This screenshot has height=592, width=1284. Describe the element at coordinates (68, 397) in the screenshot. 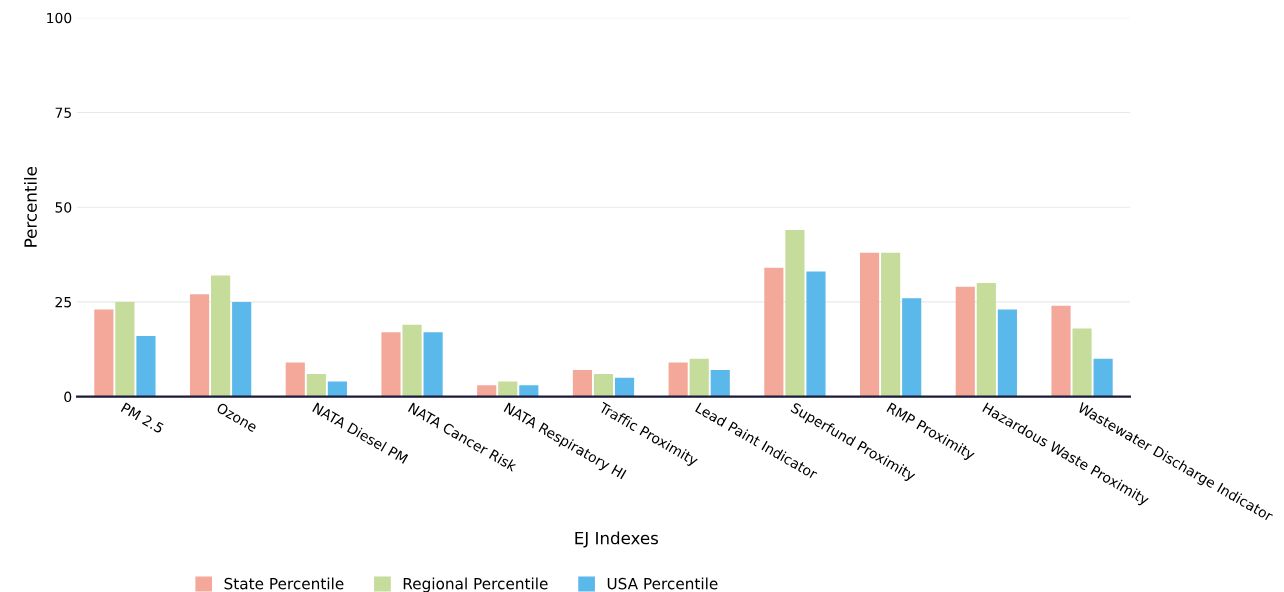

I see `y-tick-label: 0` at that location.